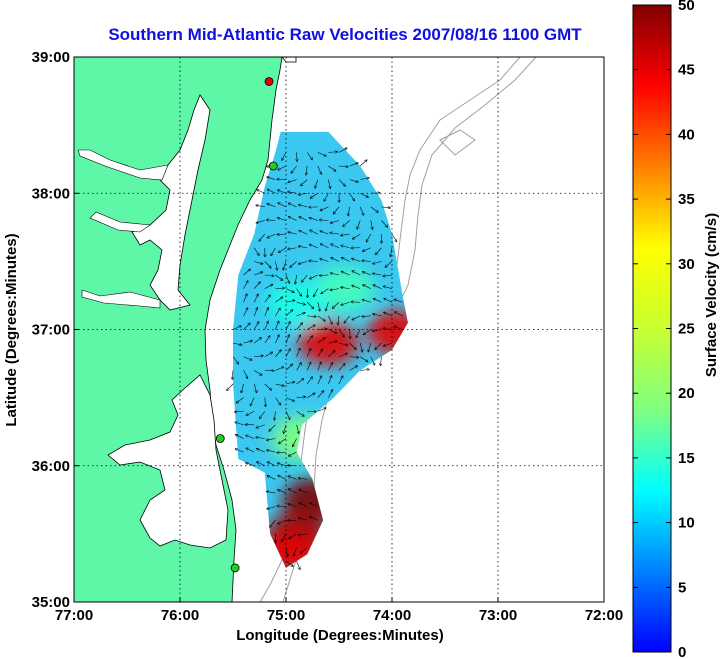 This screenshot has height=659, width=724. What do you see at coordinates (51, 466) in the screenshot?
I see `y-tick-label: 36:00` at bounding box center [51, 466].